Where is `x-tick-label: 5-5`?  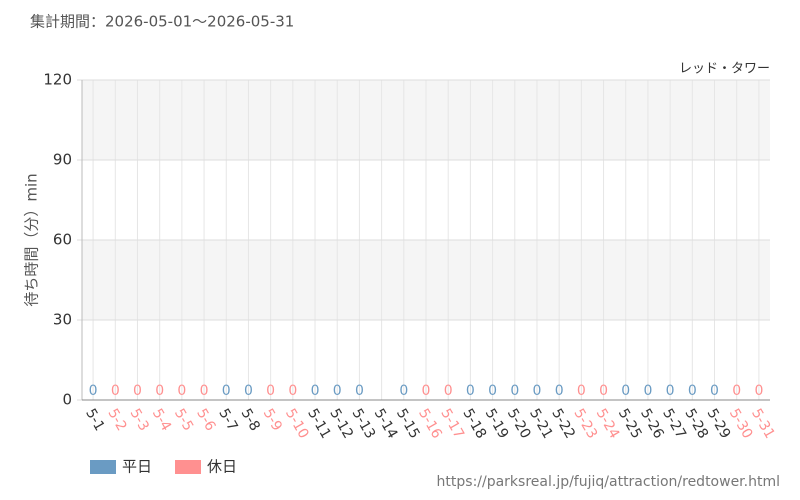
x-tick-label: 5-5 is located at coordinates (183, 420).